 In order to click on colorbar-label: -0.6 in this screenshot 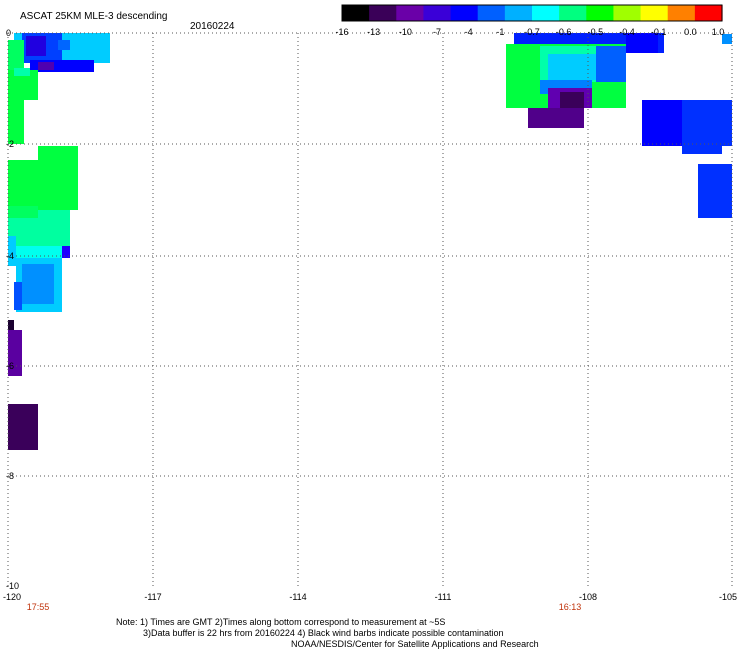, I will do `click(563, 32)`.